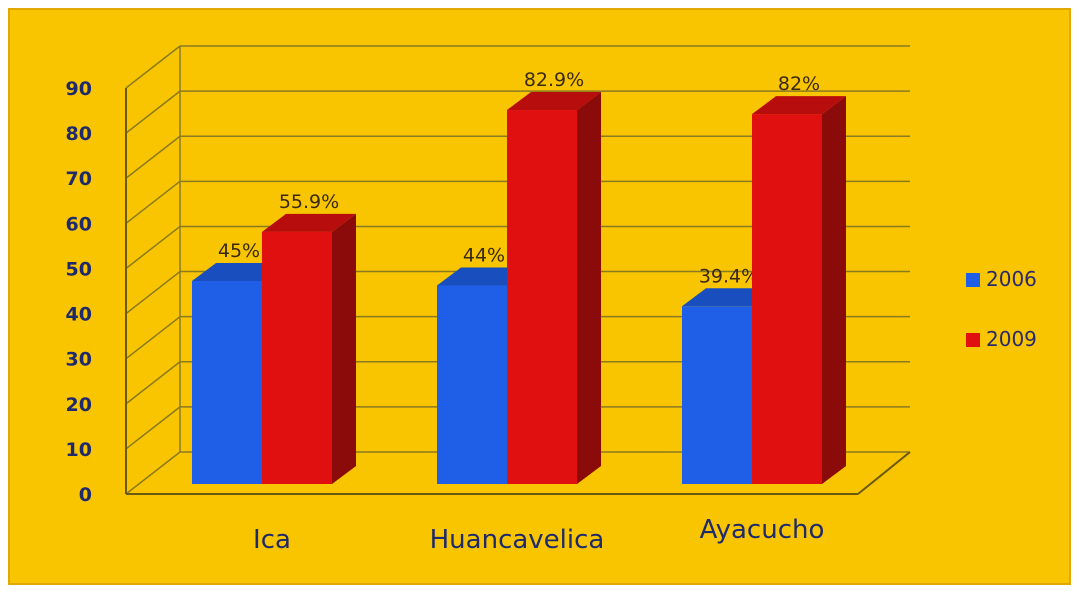 The image size is (1079, 593). Describe the element at coordinates (79, 179) in the screenshot. I see `y-tick-label: 70` at that location.